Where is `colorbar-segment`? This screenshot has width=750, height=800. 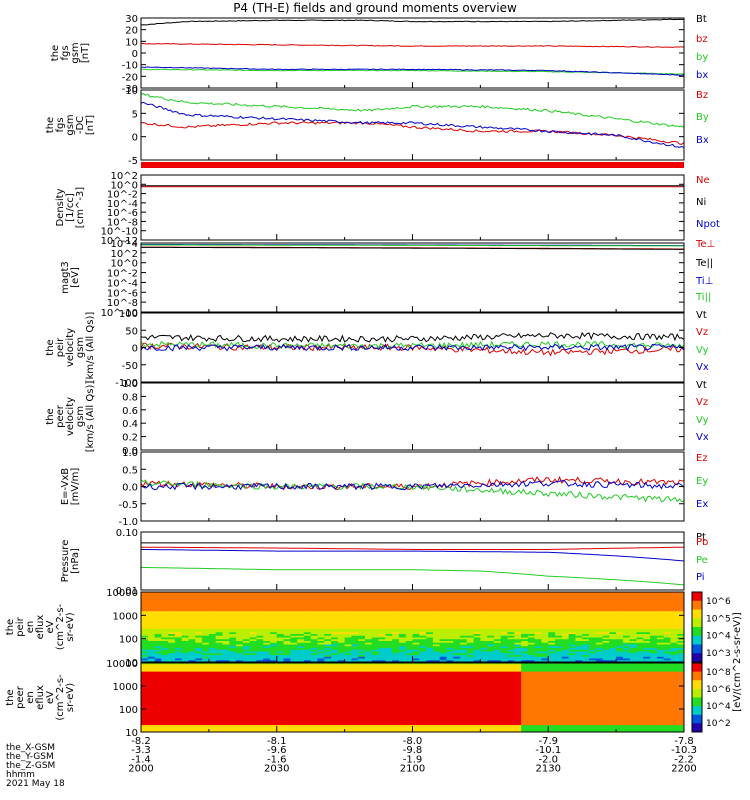
colorbar-segment is located at coordinates (697, 623).